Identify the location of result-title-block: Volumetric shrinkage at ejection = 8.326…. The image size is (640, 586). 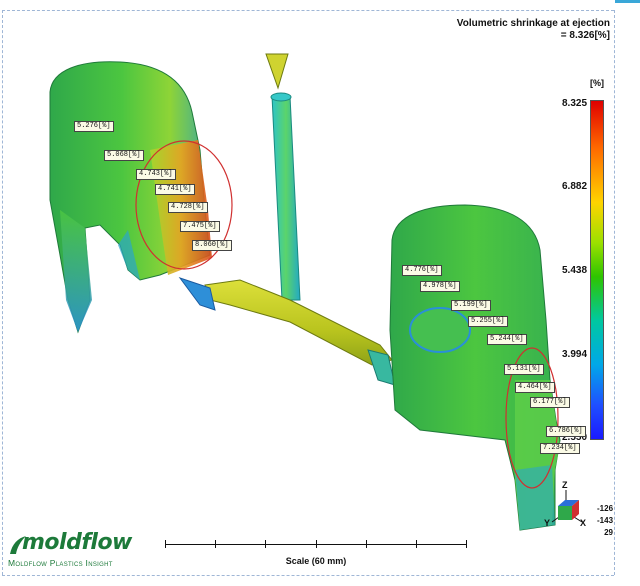
(533, 30).